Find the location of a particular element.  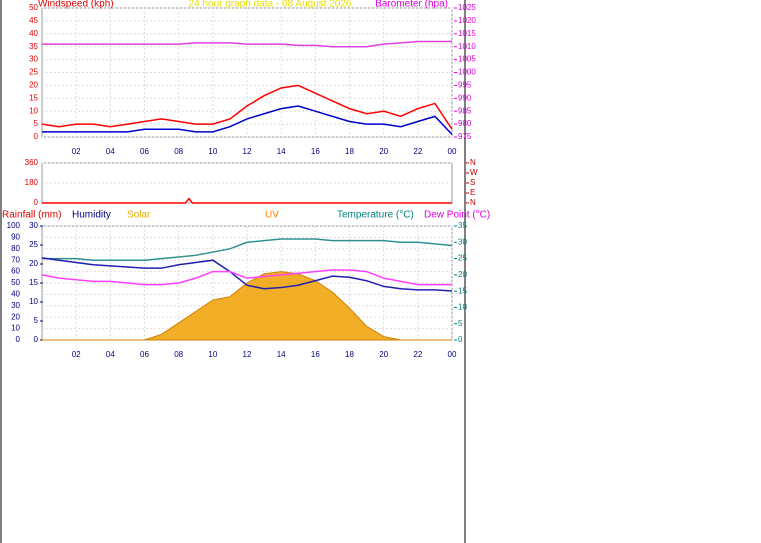

y-tick-label: 35 is located at coordinates (33, 46).